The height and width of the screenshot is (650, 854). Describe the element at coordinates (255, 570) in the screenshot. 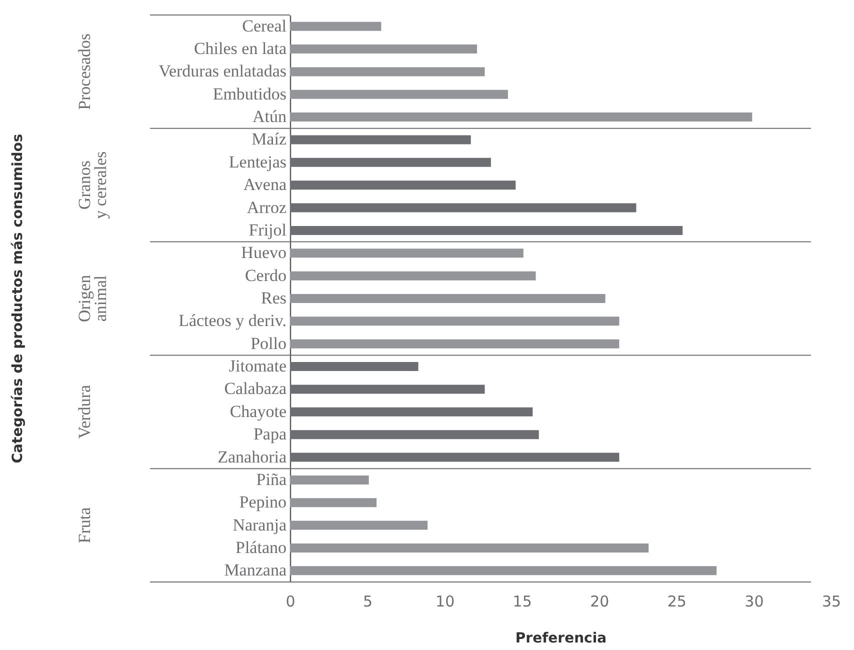

I see `y-tick-label: Manzana` at that location.